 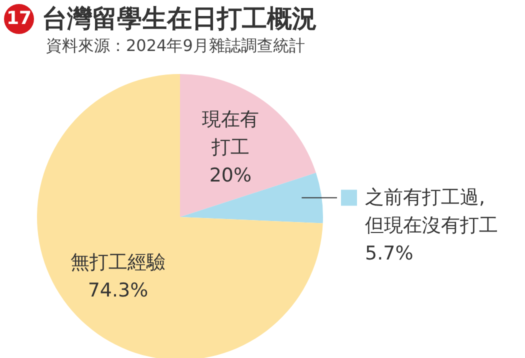 What do you see at coordinates (389, 253) in the screenshot?
I see `data-label: 5.7%` at bounding box center [389, 253].